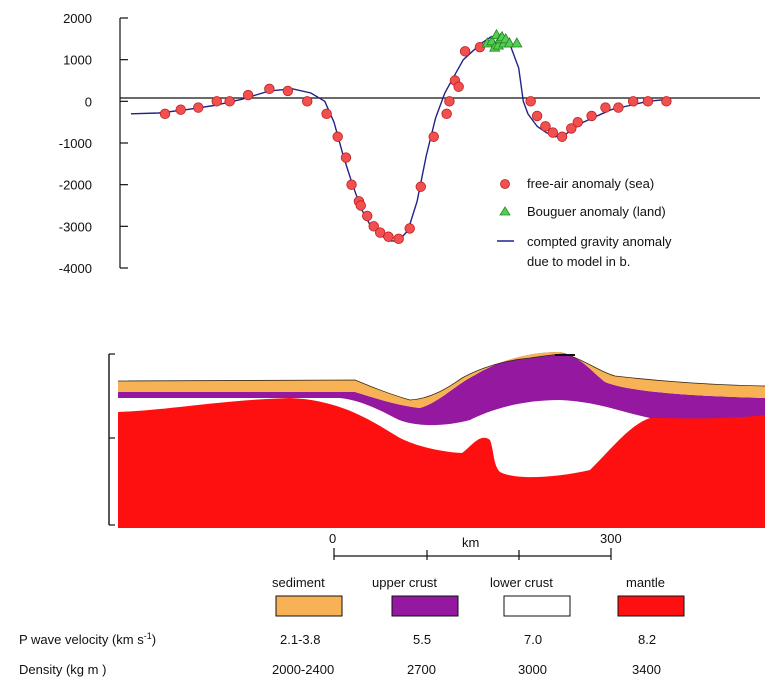  Describe the element at coordinates (651, 606) in the screenshot. I see `swatch-mantle` at that location.